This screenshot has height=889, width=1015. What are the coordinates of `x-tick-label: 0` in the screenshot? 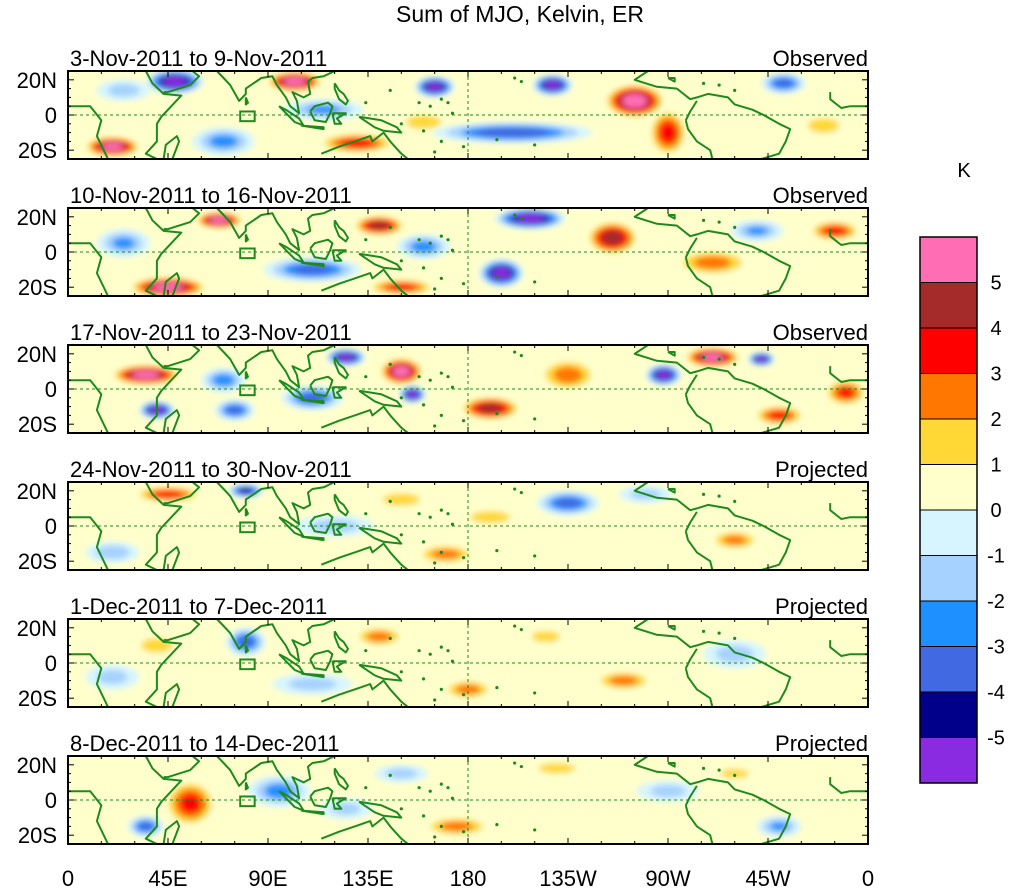 It's located at (68, 877).